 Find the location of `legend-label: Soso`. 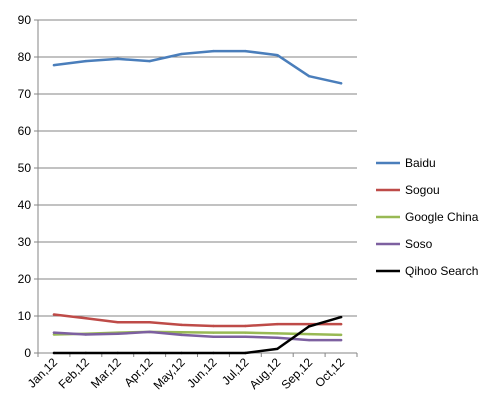

legend-label: Soso is located at coordinates (419, 244).